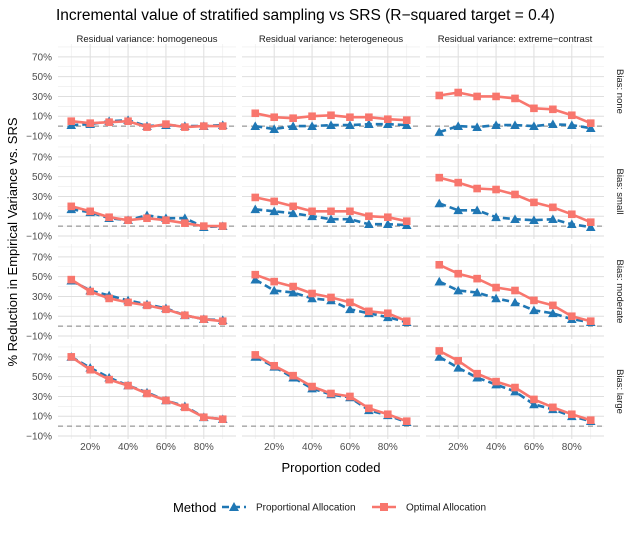 The height and width of the screenshot is (534, 634). Describe the element at coordinates (619, 391) in the screenshot. I see `facet-row-label: Bias: large` at that location.